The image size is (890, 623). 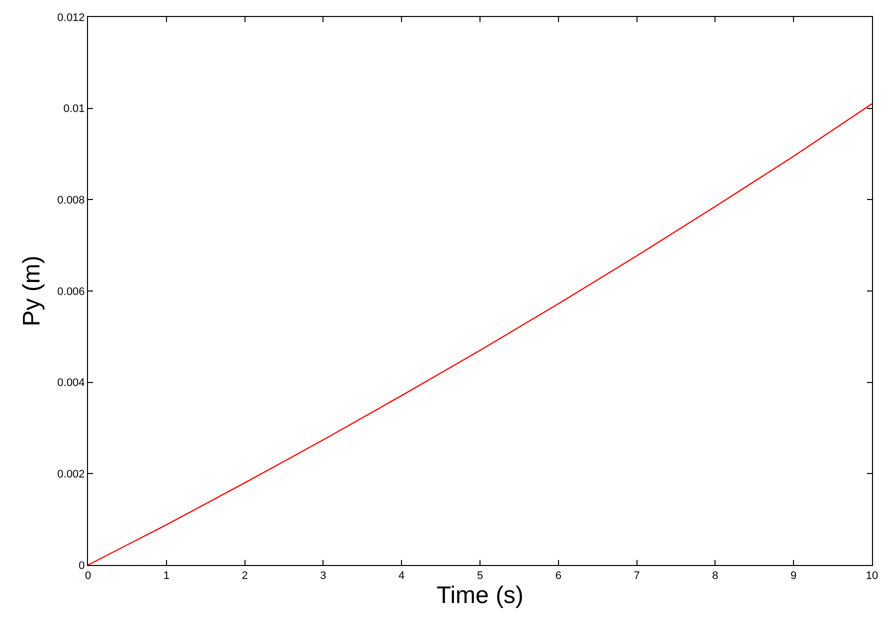 I want to click on y-tick-label: 0.004, so click(x=71, y=383).